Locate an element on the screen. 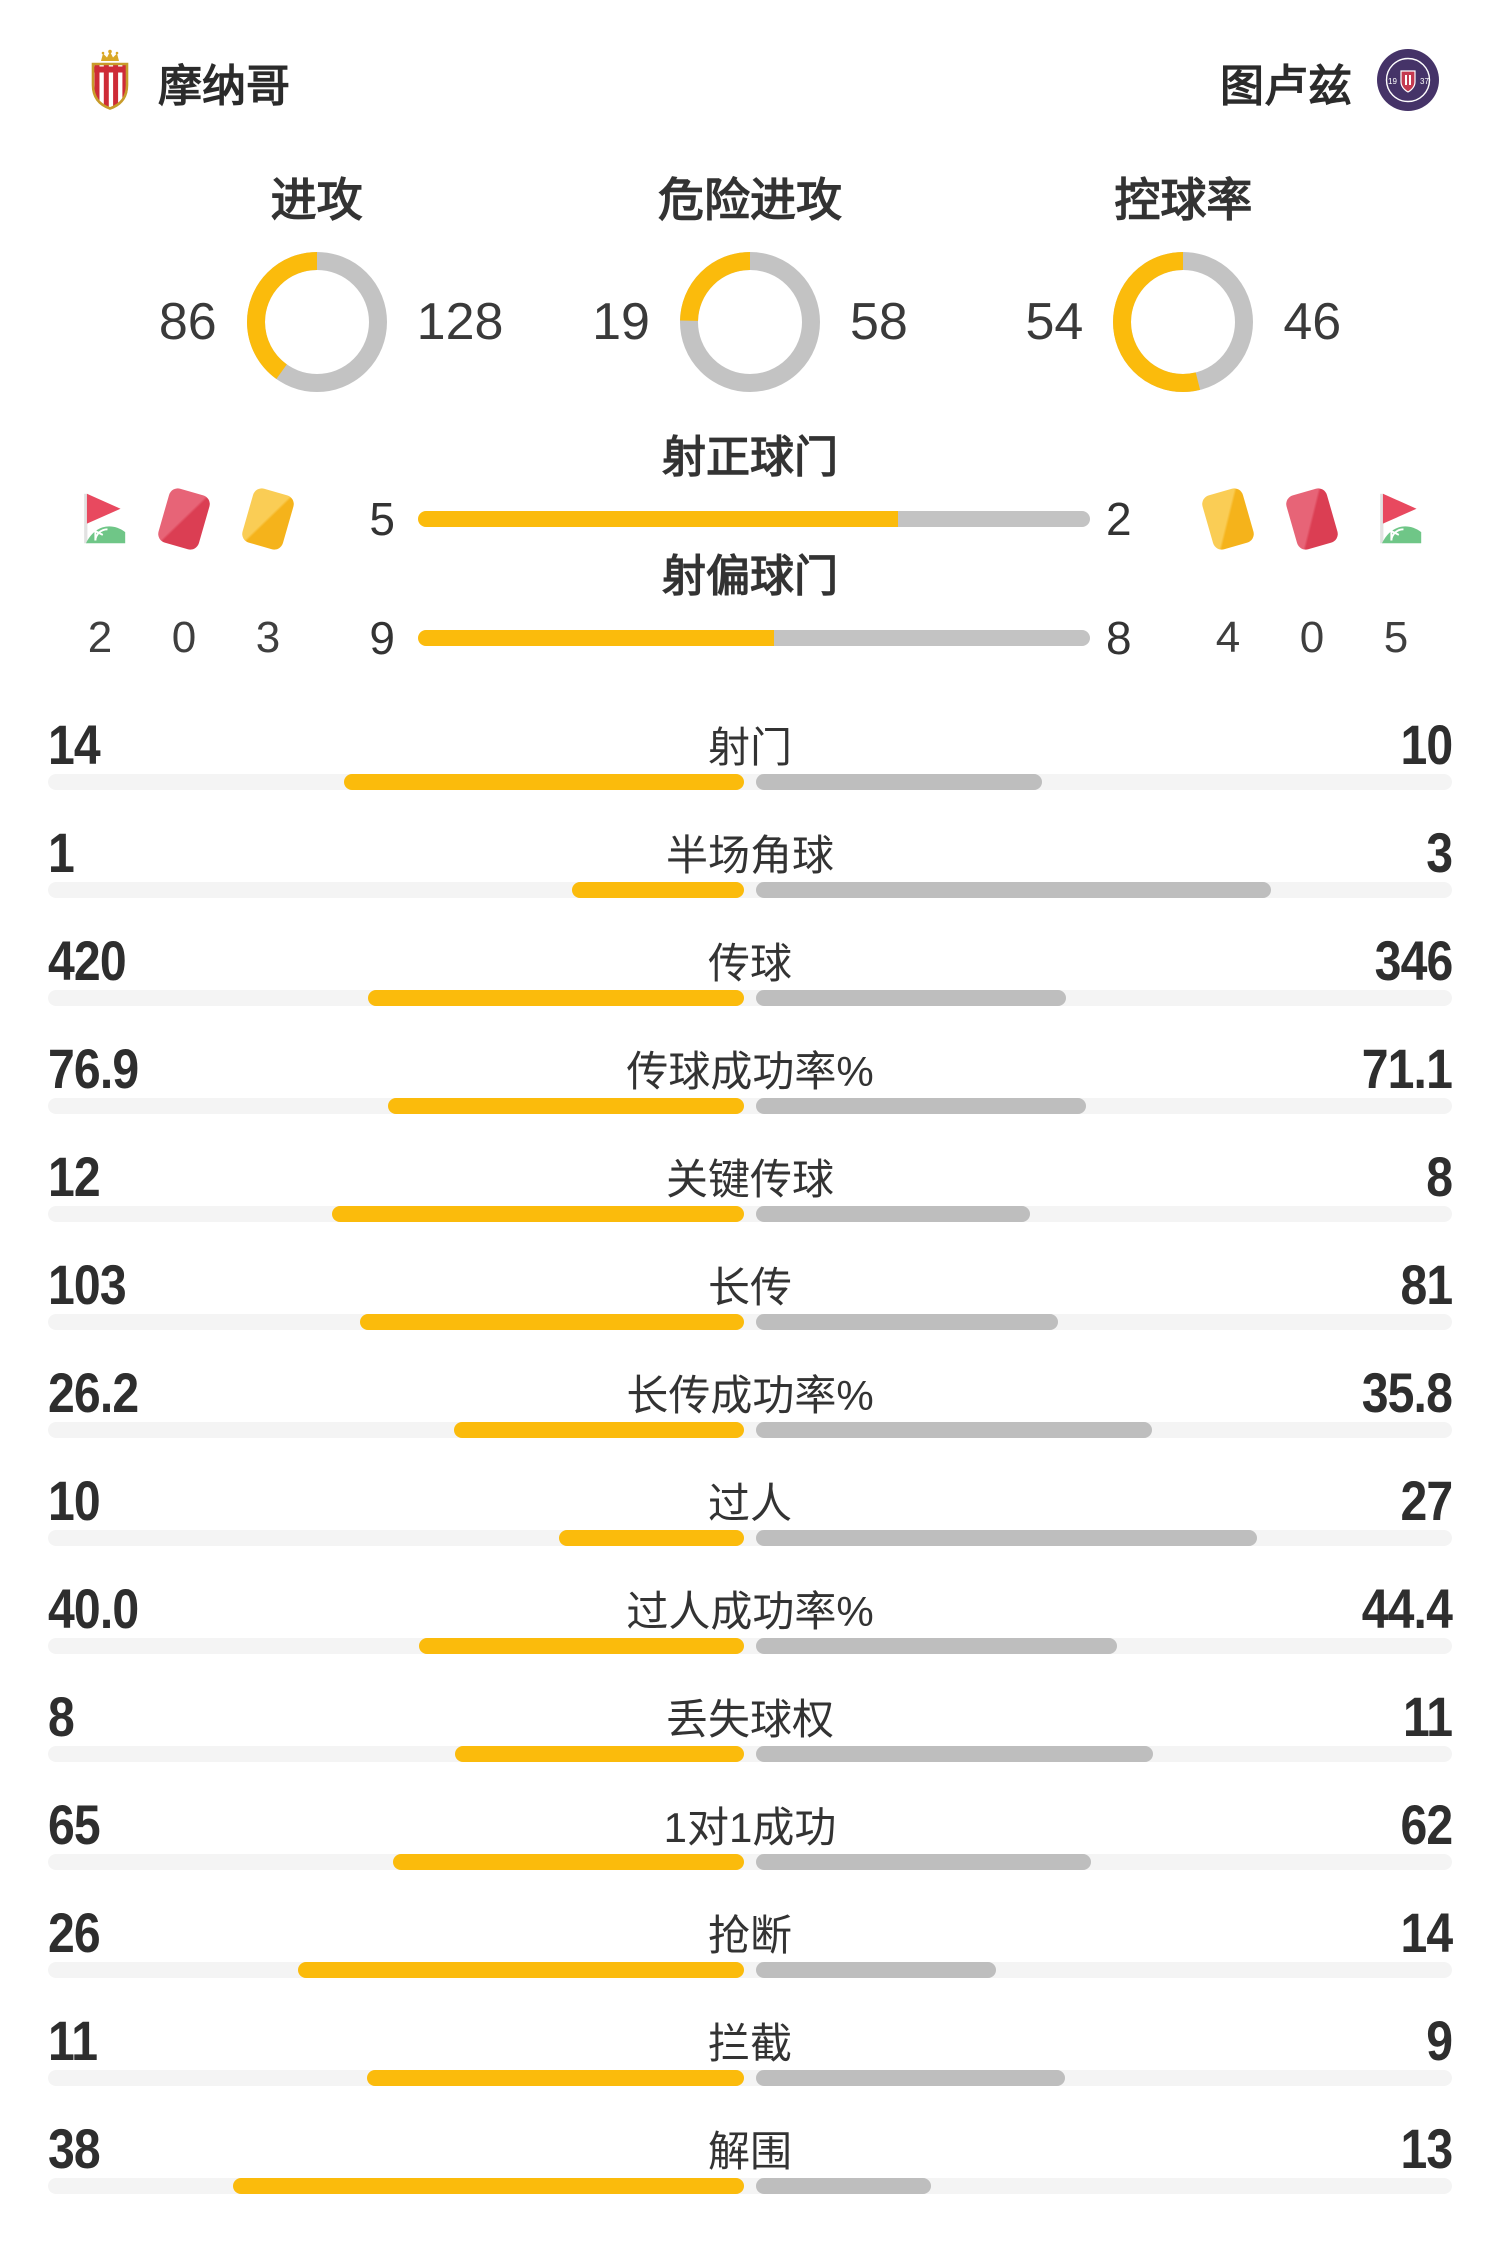  home-corners-value: 2 is located at coordinates (100, 637).